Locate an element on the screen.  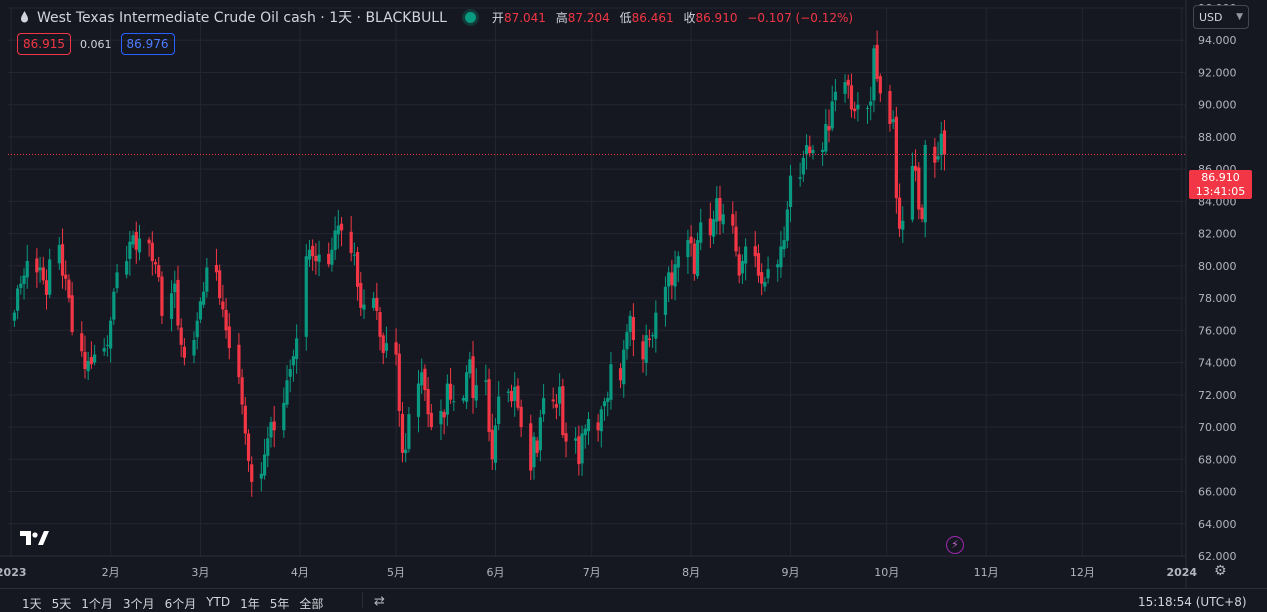
range-all: 全部 is located at coordinates (311, 604).